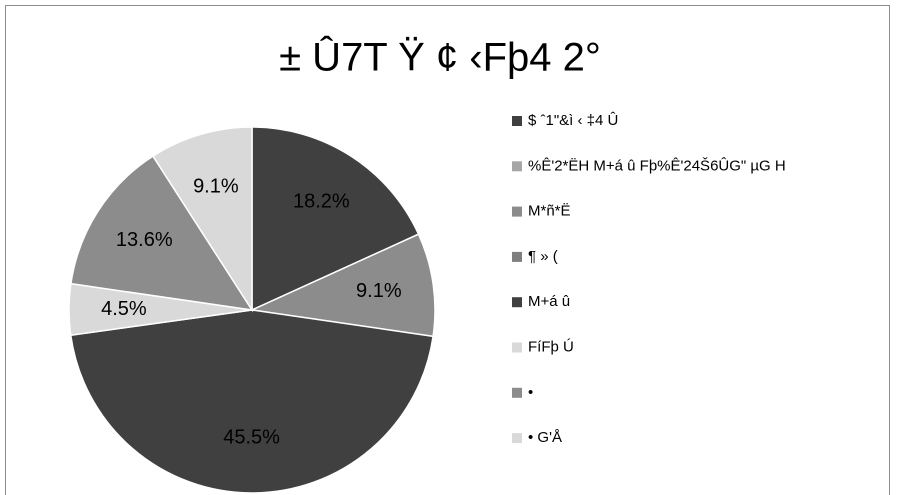 The width and height of the screenshot is (898, 495). I want to click on legend-label: •, so click(530, 392).